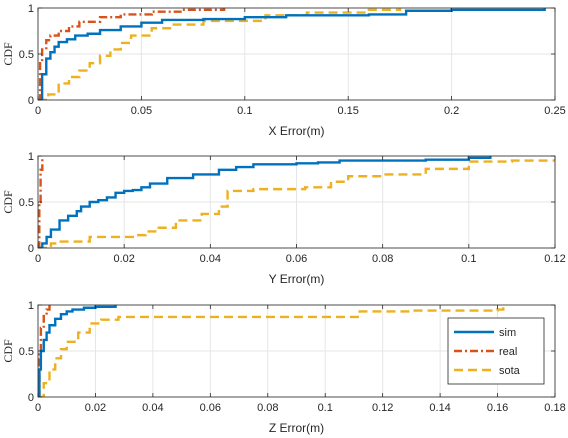  I want to click on legend-box, so click(496, 351).